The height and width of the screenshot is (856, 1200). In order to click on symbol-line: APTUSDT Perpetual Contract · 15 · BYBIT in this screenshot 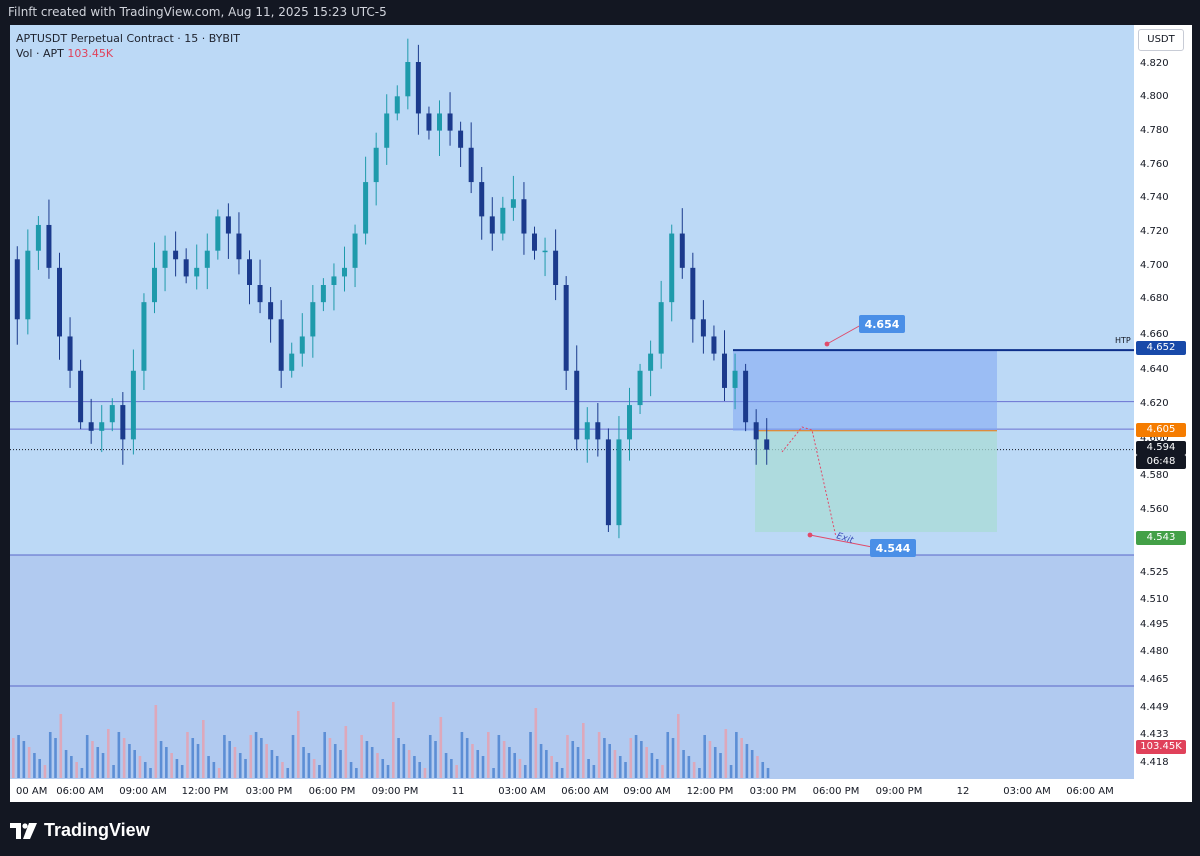, I will do `click(128, 38)`.